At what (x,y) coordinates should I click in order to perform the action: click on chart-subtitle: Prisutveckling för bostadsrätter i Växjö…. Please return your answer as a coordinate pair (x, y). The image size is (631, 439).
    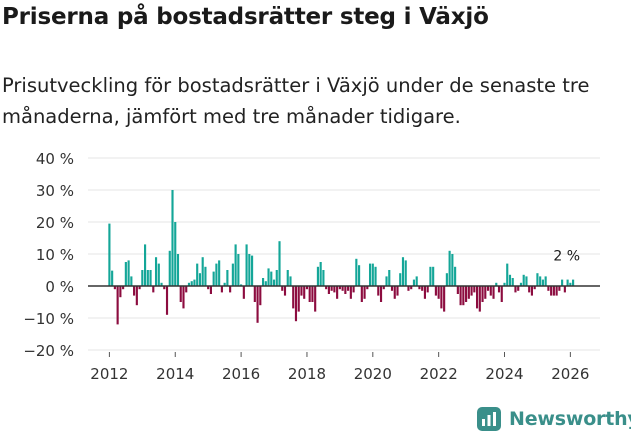
    Looking at the image, I should click on (296, 101).